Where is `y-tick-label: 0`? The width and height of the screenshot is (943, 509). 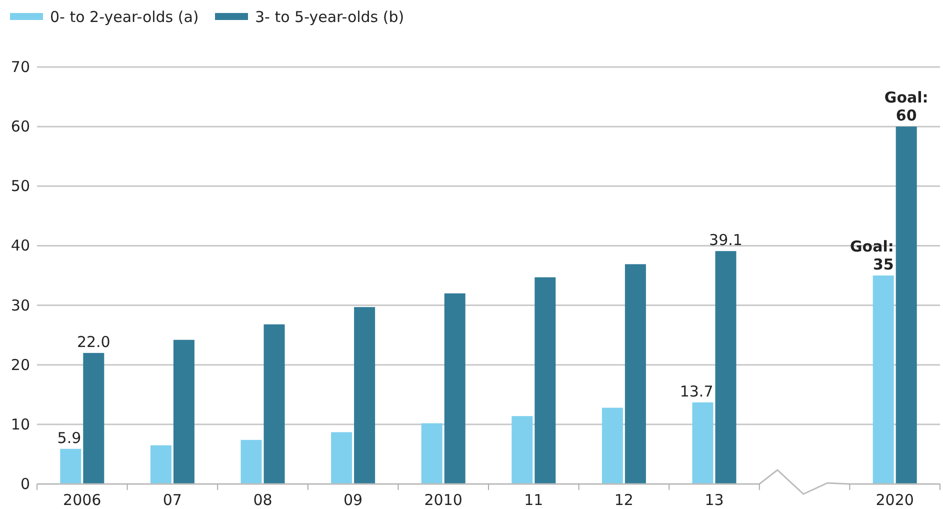 y-tick-label: 0 is located at coordinates (25, 484).